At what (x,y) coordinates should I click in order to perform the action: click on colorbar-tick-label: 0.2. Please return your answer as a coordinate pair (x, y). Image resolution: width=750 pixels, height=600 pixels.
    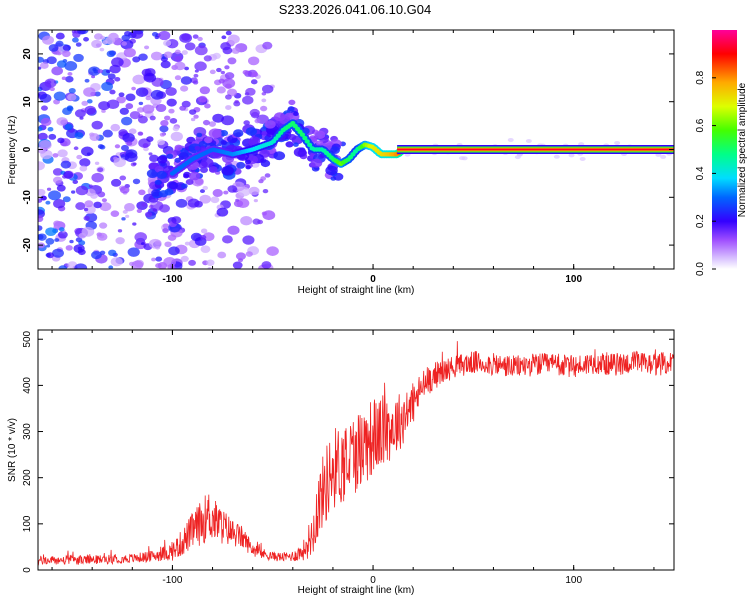
    Looking at the image, I should click on (700, 221).